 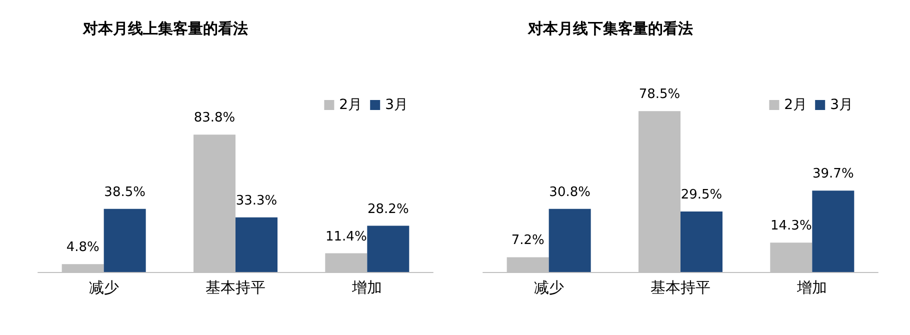 I want to click on data-label: 33.3%, so click(x=257, y=200).